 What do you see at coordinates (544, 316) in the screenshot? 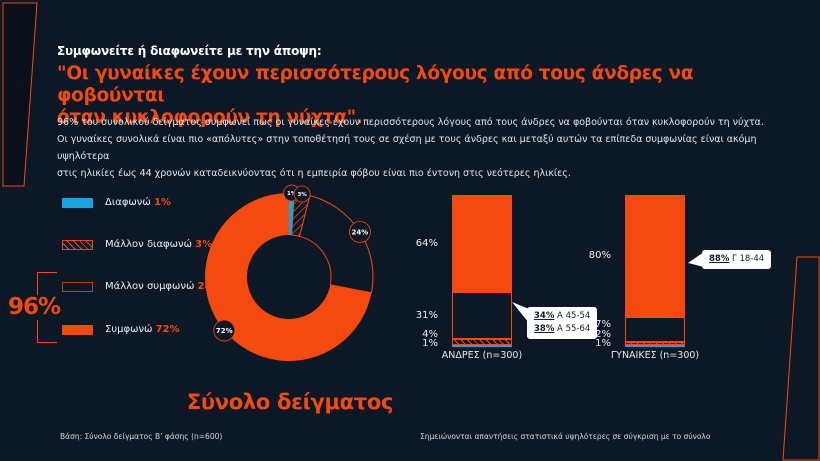
I see `callout-percent: 34%` at bounding box center [544, 316].